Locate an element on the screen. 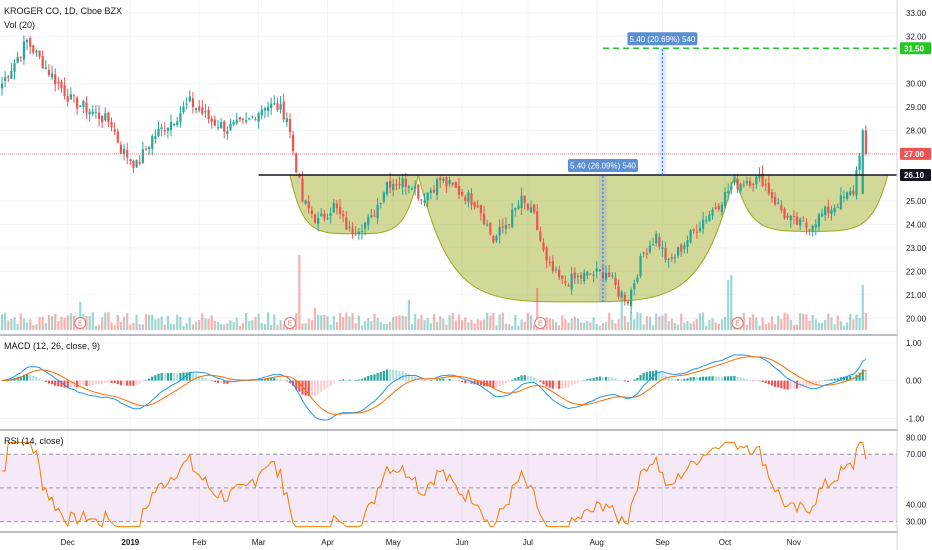 This screenshot has height=550, width=932. earnings-marker-label: E is located at coordinates (290, 324).